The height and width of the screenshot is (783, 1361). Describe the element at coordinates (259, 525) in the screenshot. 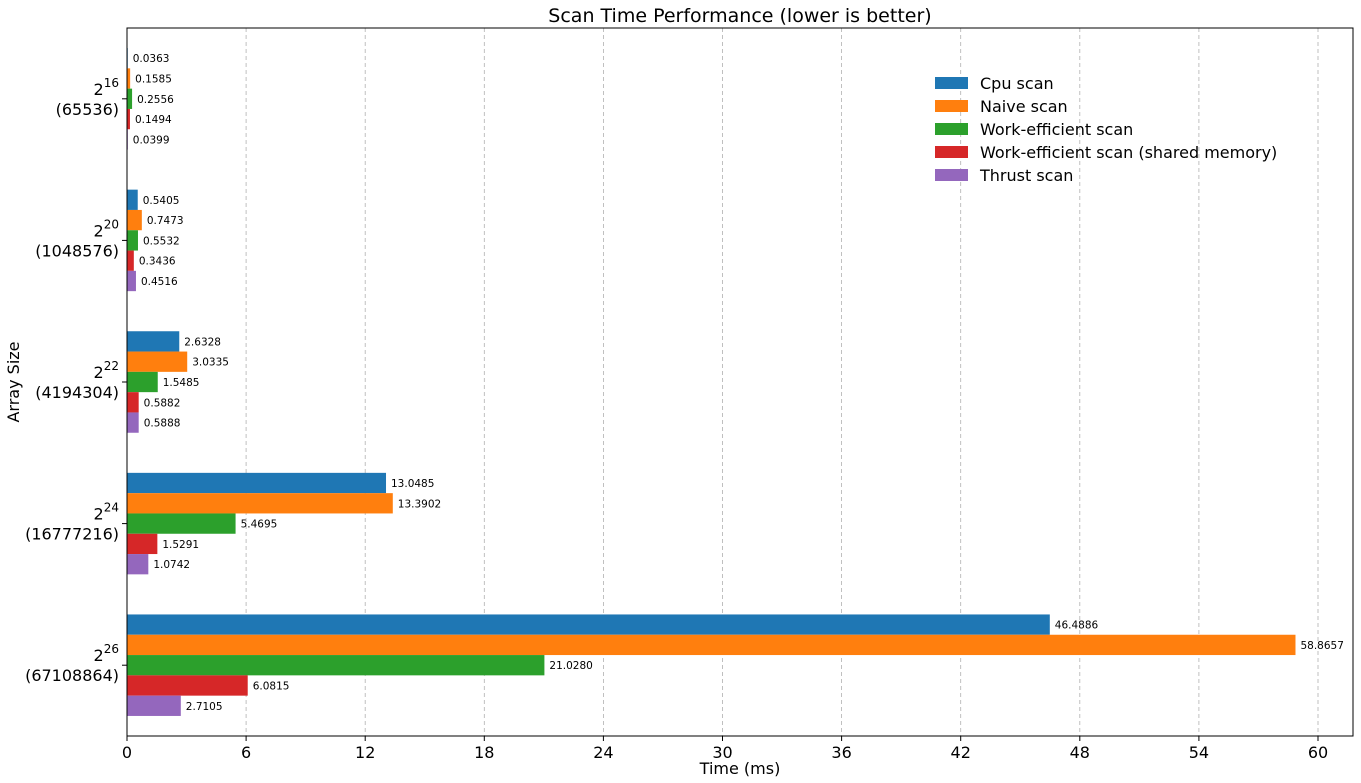

I see `bar-value-label: 5.4695` at that location.